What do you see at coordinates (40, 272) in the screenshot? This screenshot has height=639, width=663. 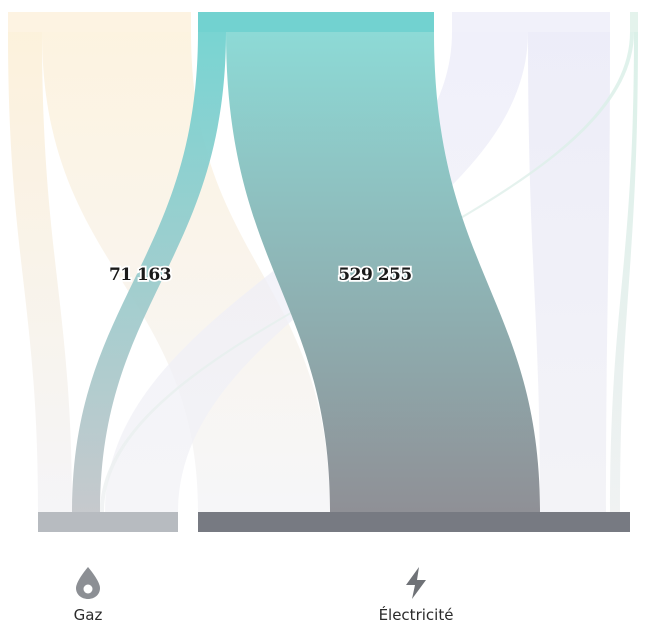 I see `flow-yellow-to-gaz` at bounding box center [40, 272].